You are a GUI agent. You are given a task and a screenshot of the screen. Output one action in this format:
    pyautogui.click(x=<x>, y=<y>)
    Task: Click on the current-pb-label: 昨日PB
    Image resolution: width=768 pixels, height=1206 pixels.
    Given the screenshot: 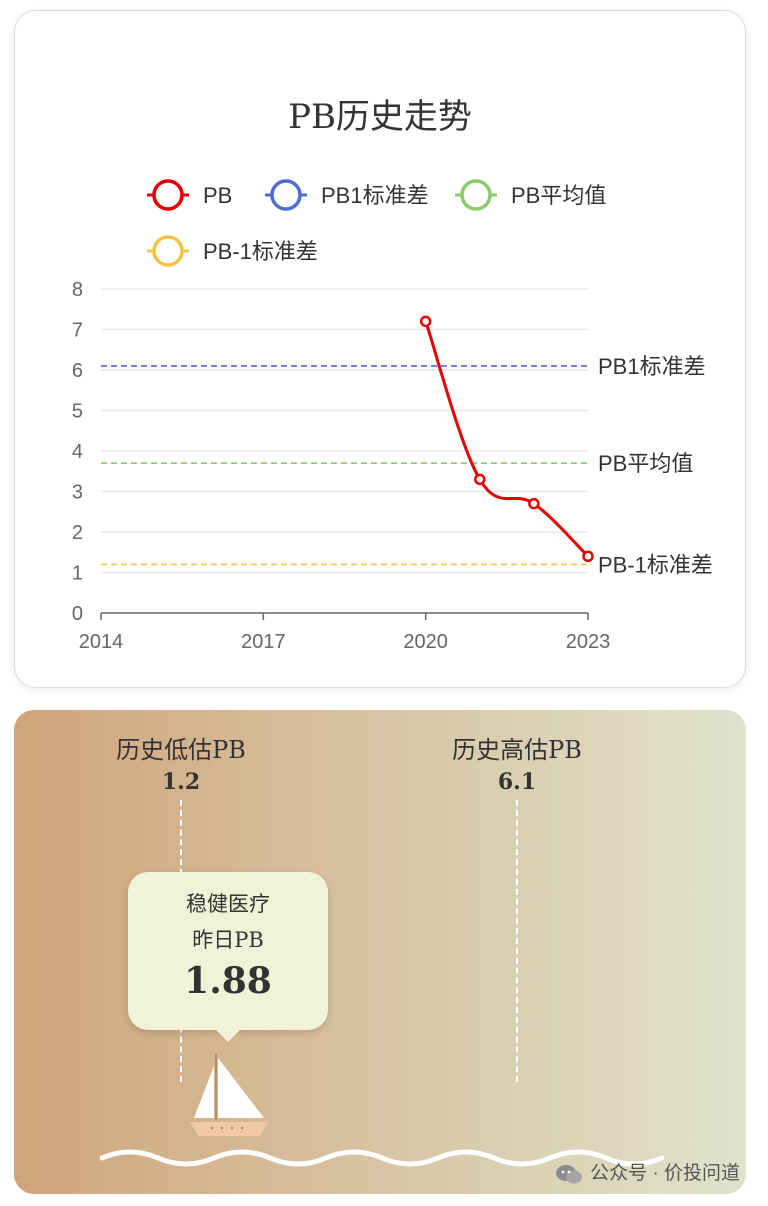 What is the action you would take?
    pyautogui.click(x=228, y=940)
    